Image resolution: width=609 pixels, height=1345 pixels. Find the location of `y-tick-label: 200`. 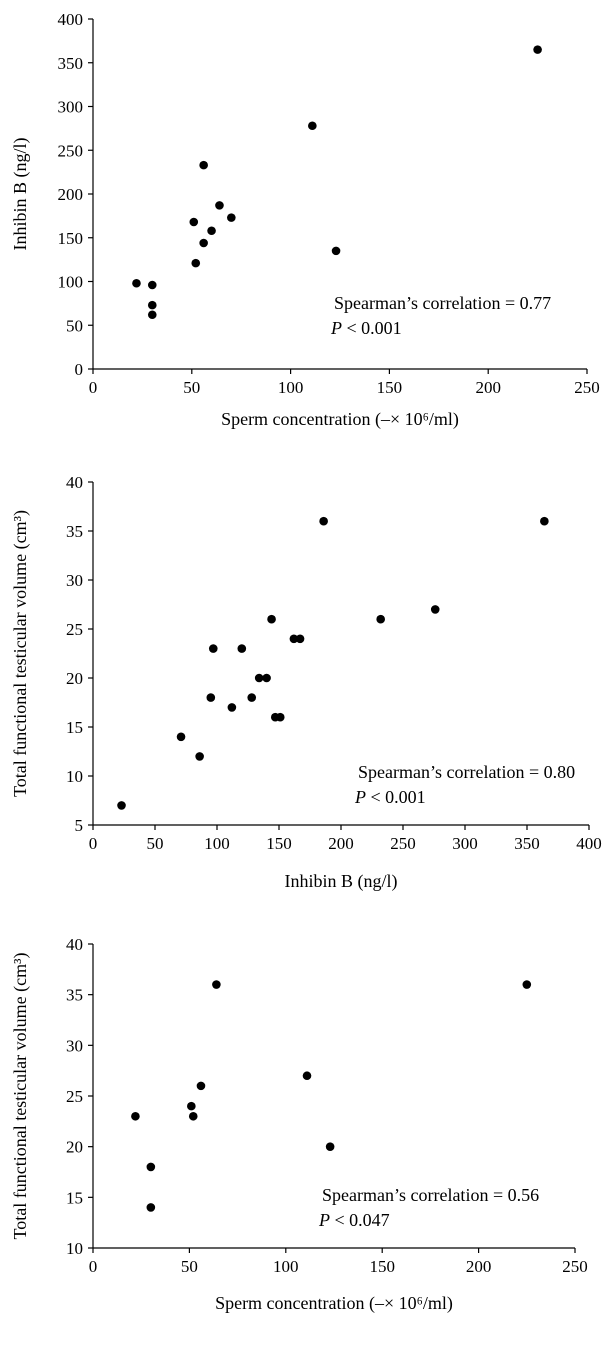

y-tick-label: 200 is located at coordinates (71, 194).